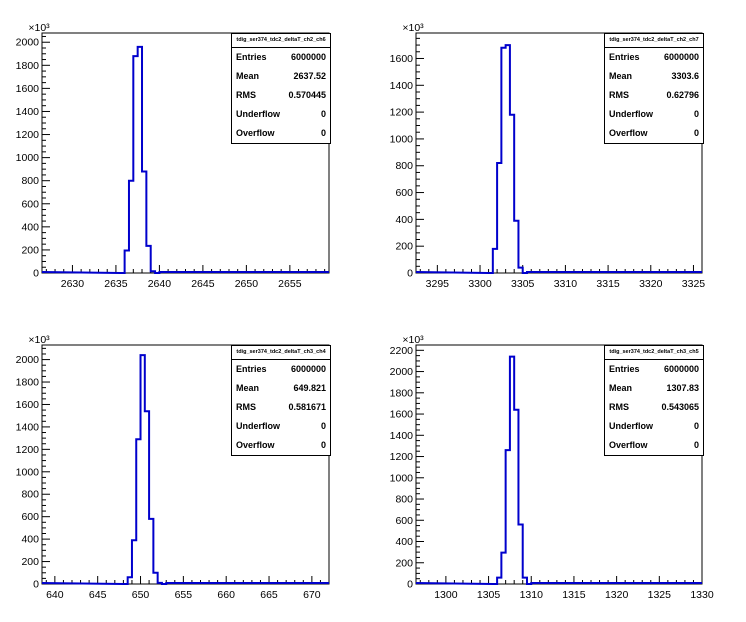  What do you see at coordinates (281, 41) in the screenshot?
I see `stats-title: tdig_ser374_tdc2_deltaT_ch2_ch6` at bounding box center [281, 41].